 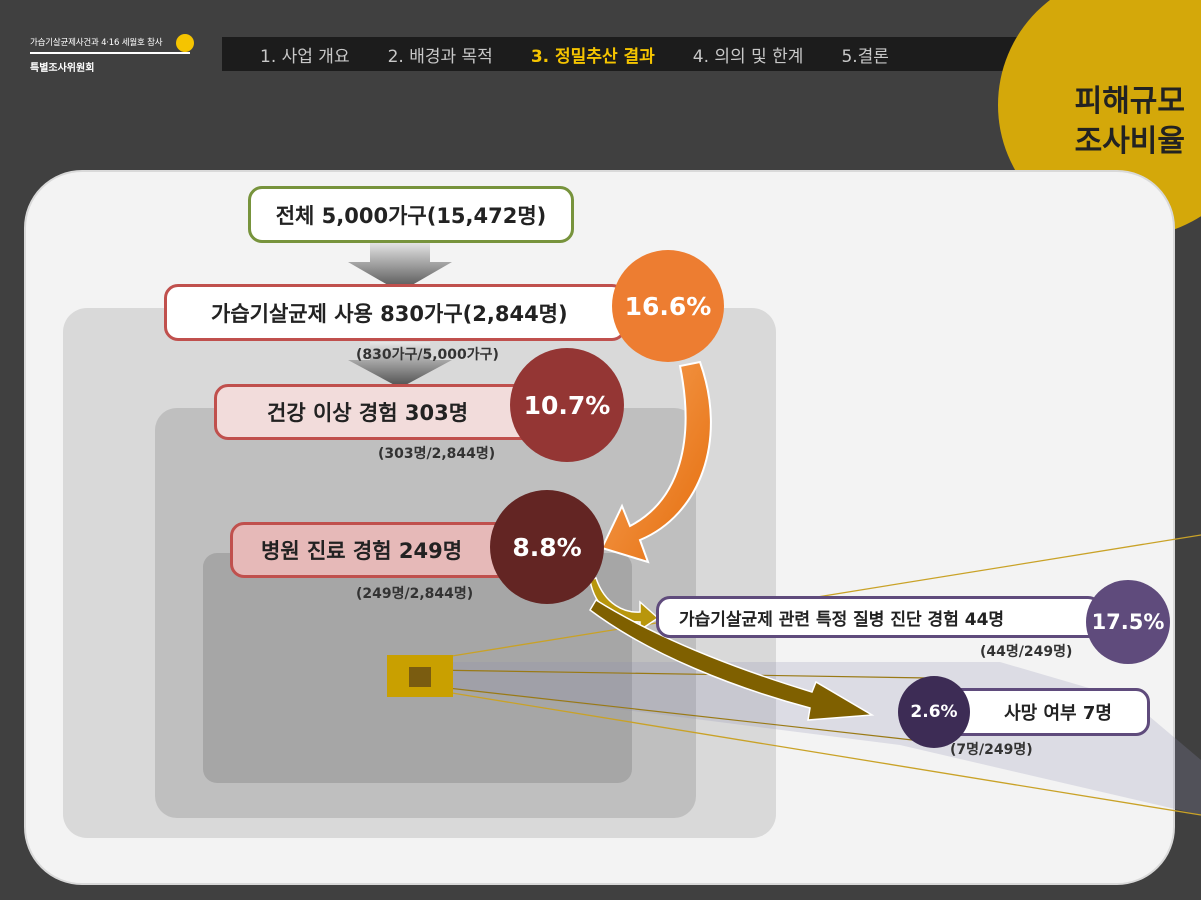 I want to click on corner-title: 피해규모 조사비율, so click(x=1130, y=122).